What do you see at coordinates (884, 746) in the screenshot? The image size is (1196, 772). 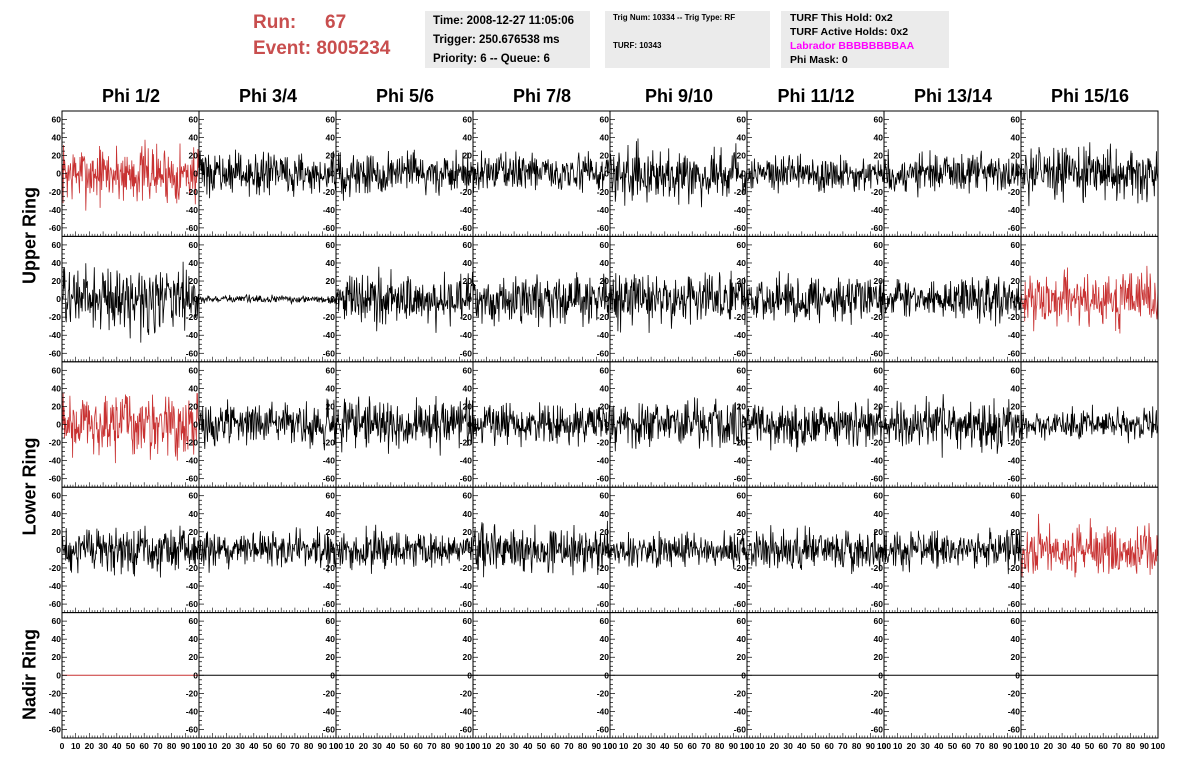 I see `x-tick-label: 0` at bounding box center [884, 746].